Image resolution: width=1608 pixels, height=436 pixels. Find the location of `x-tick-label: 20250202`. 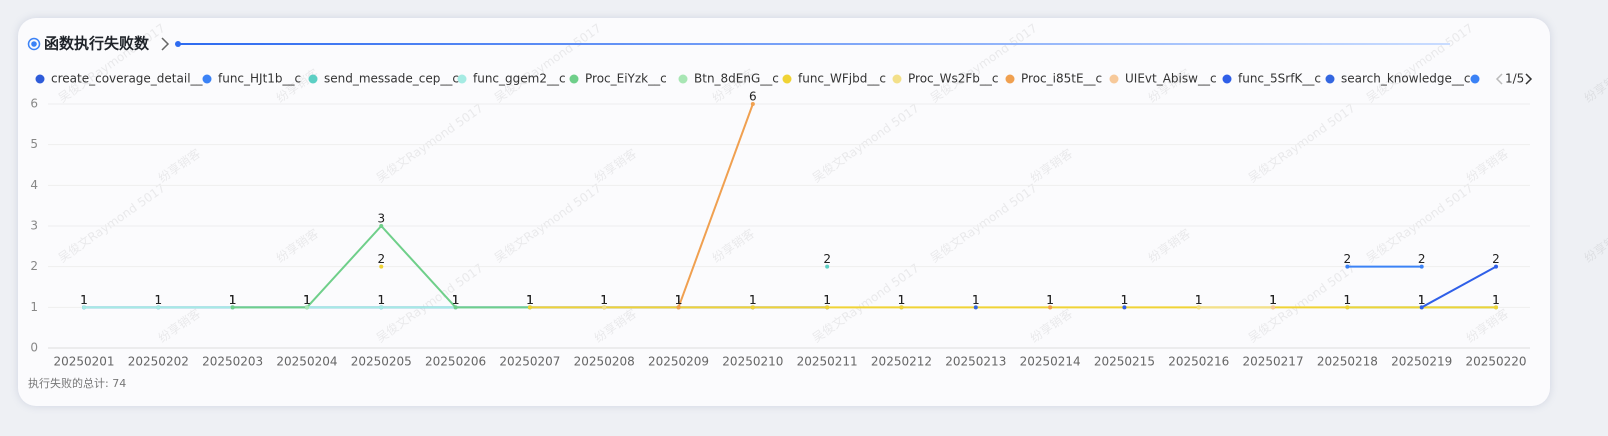

x-tick-label: 20250202 is located at coordinates (158, 362).